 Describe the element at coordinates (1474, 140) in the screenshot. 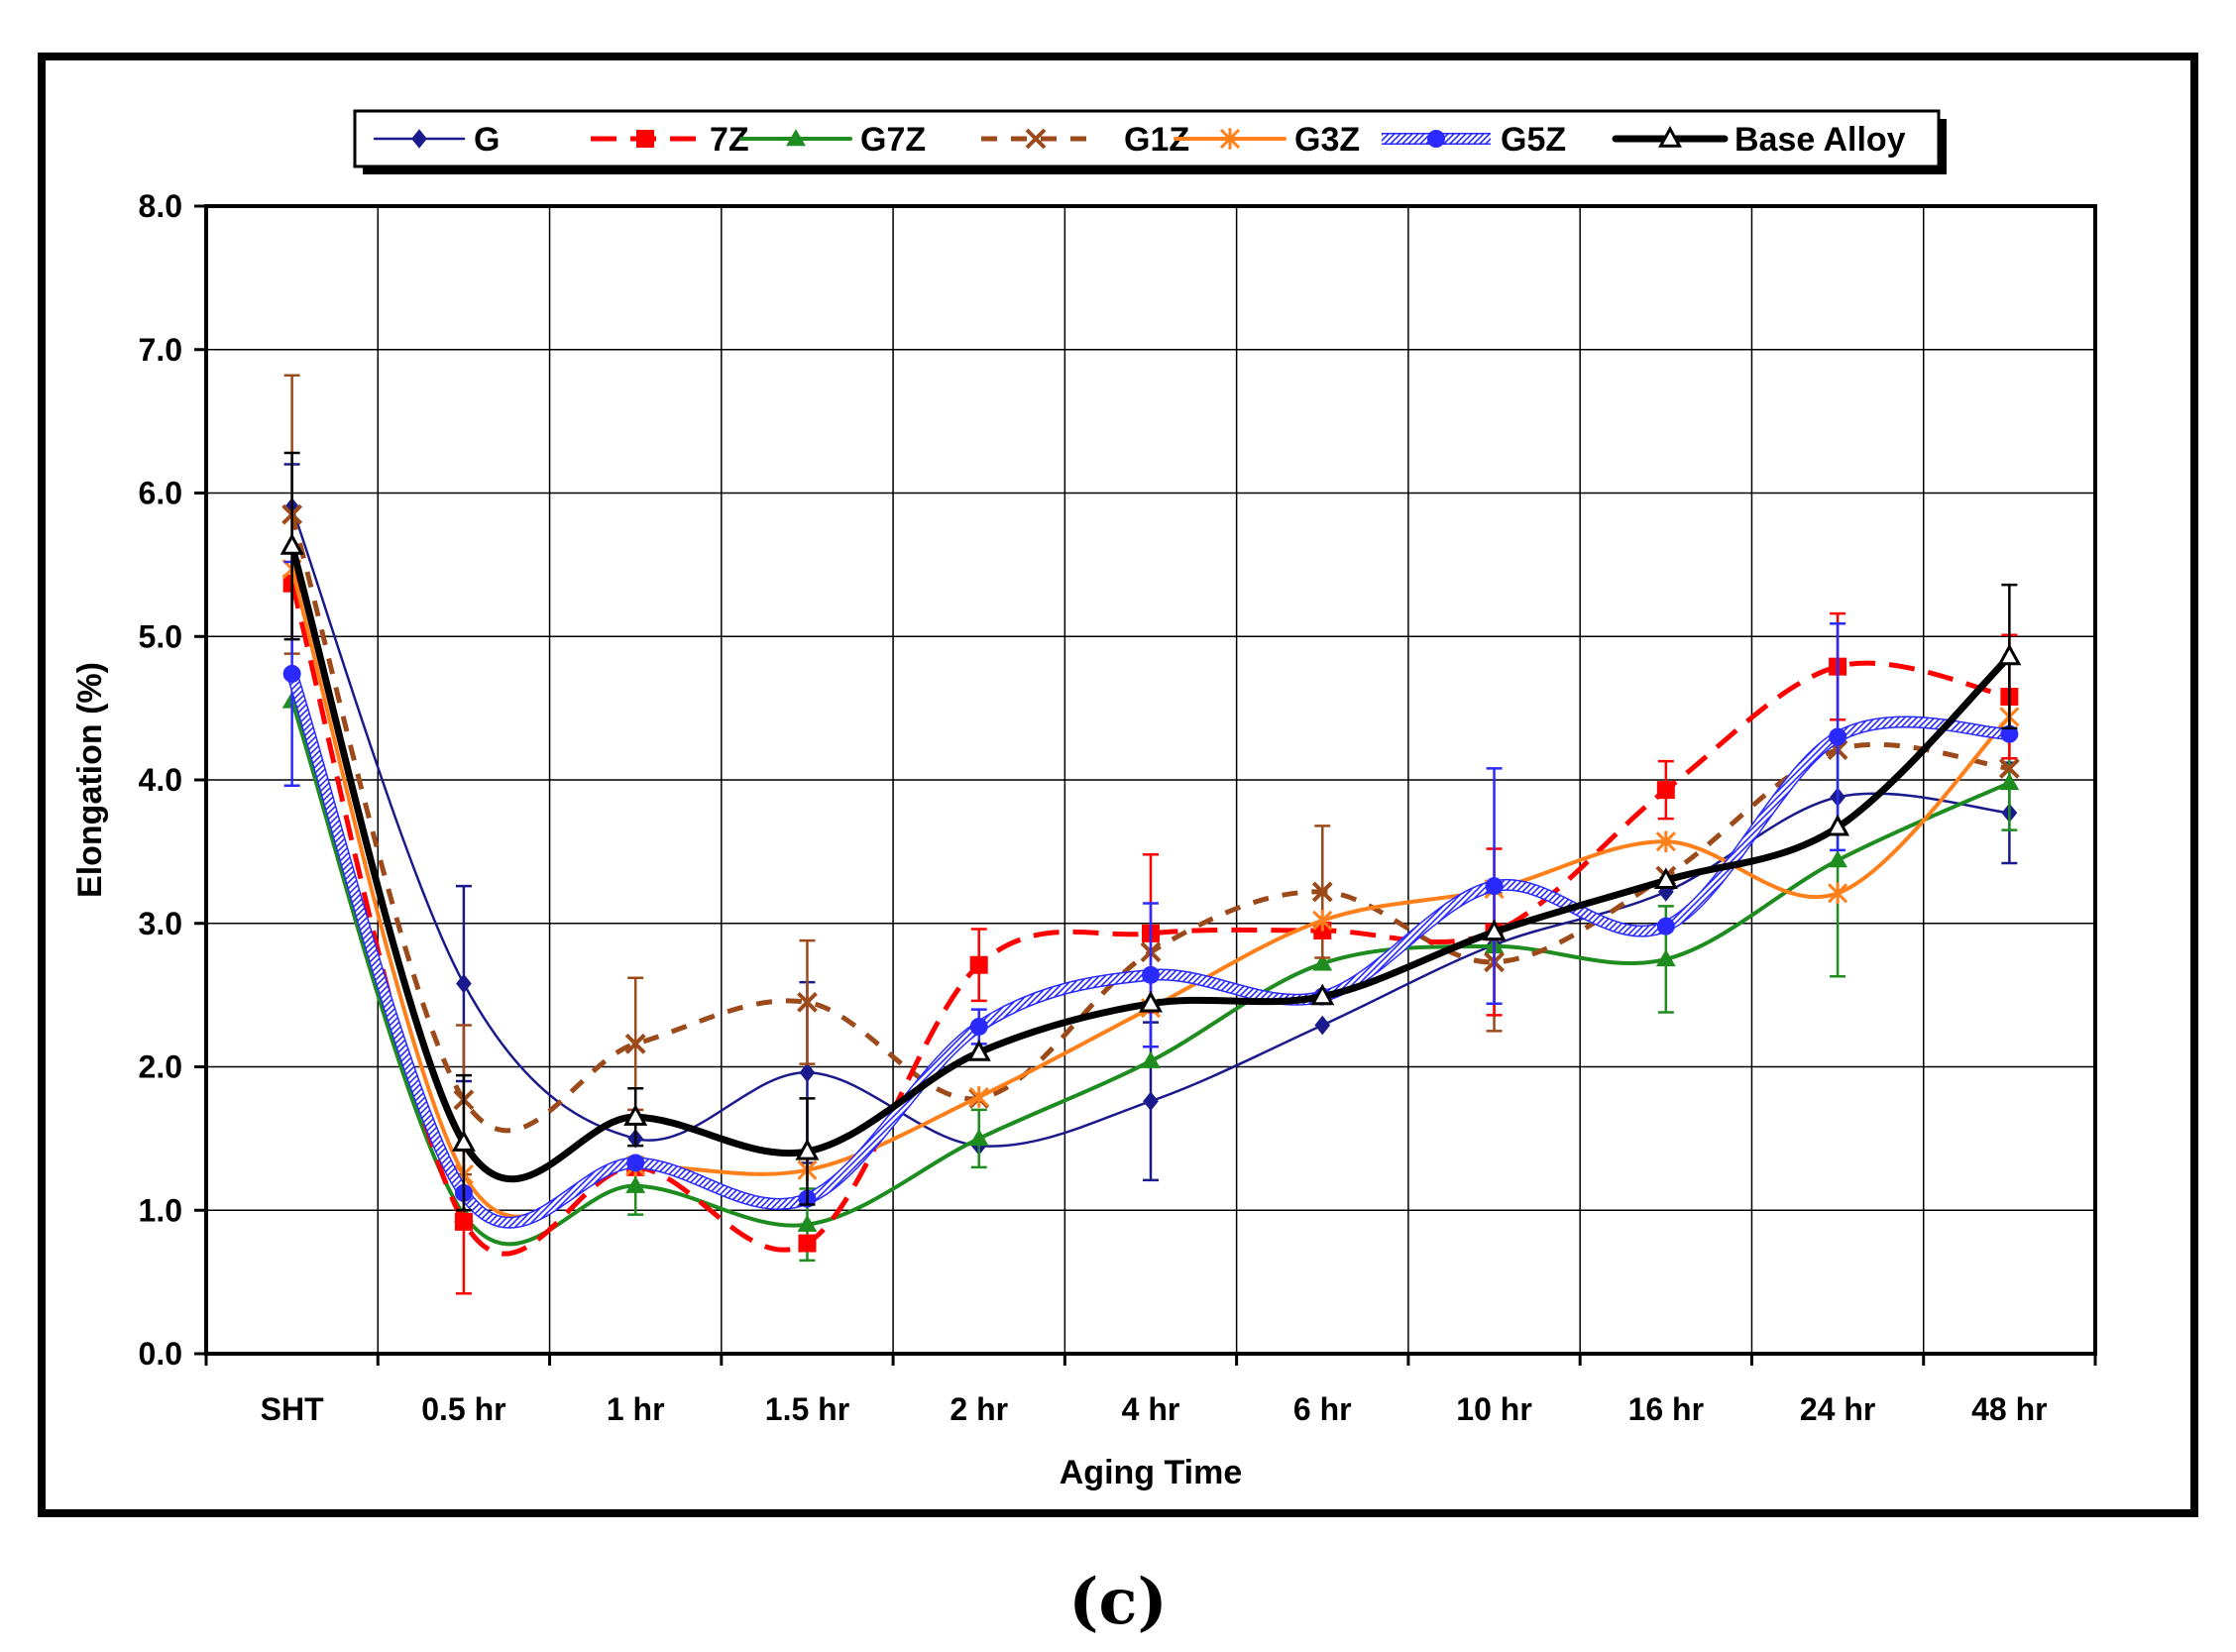

I see `legend-entry-g5z: G5Z` at that location.